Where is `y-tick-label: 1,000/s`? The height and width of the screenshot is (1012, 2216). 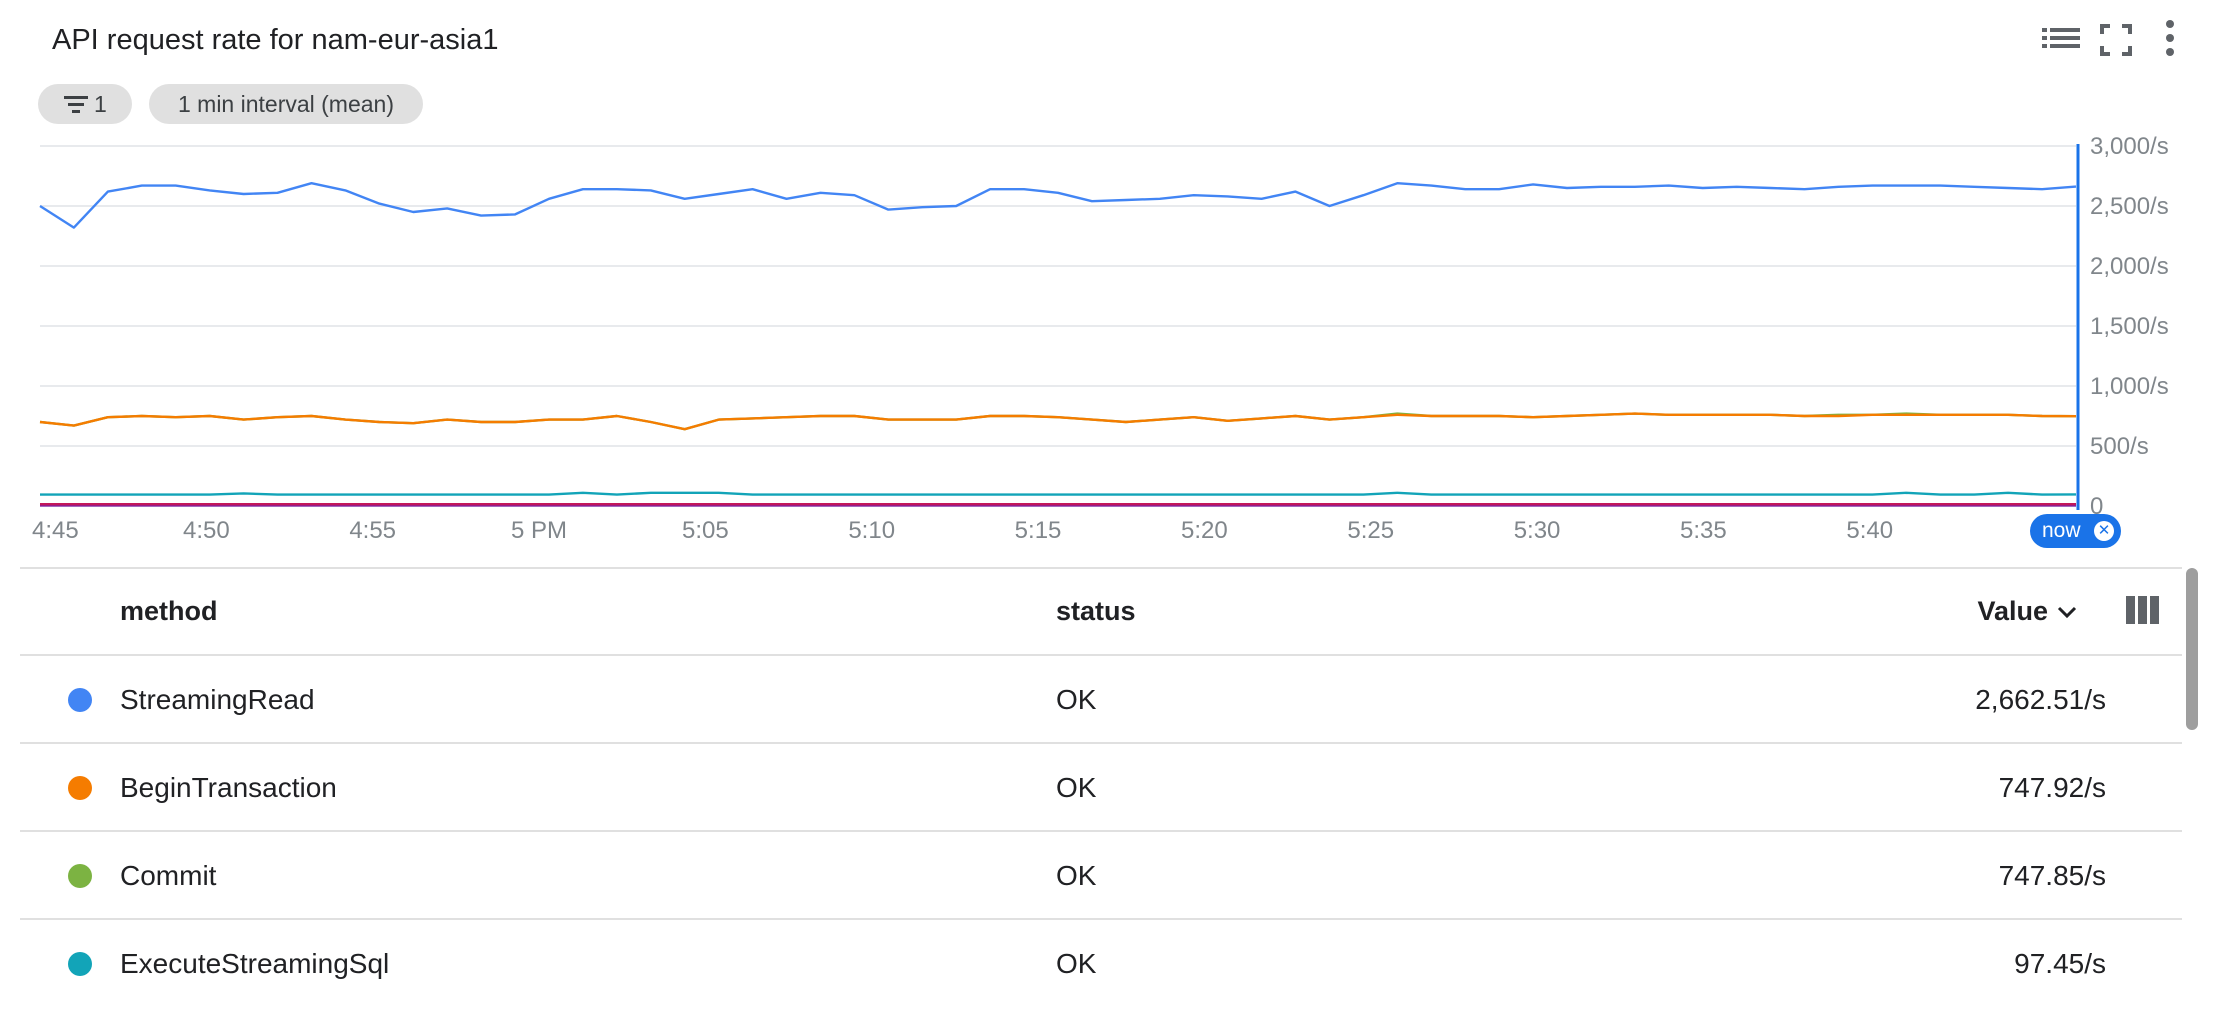
y-tick-label: 1,000/s is located at coordinates (2129, 386).